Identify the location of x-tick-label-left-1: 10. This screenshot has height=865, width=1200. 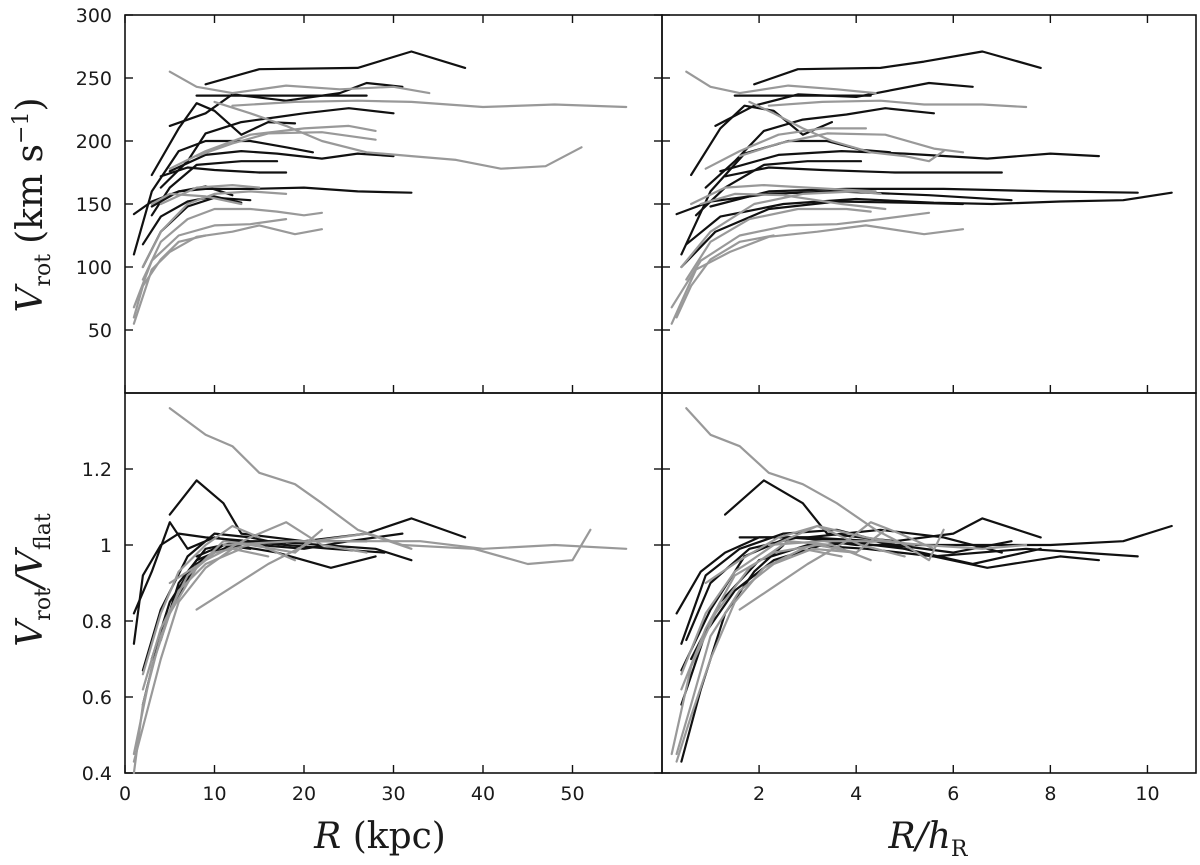
(214, 794).